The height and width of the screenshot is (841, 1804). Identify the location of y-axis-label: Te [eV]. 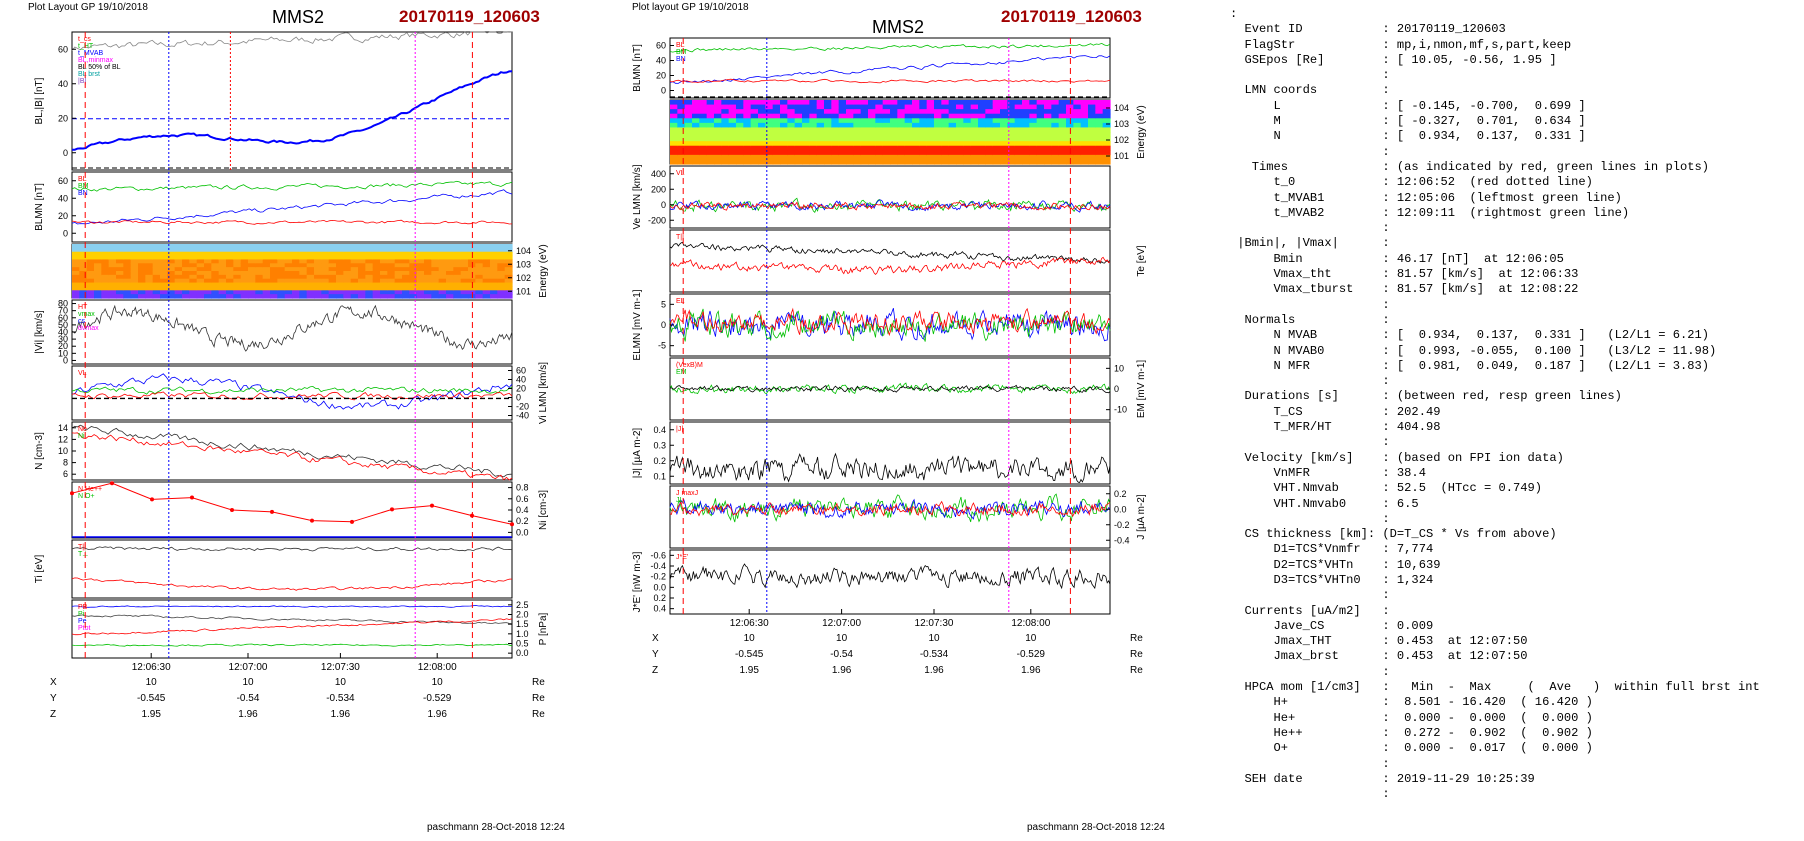
(1141, 260).